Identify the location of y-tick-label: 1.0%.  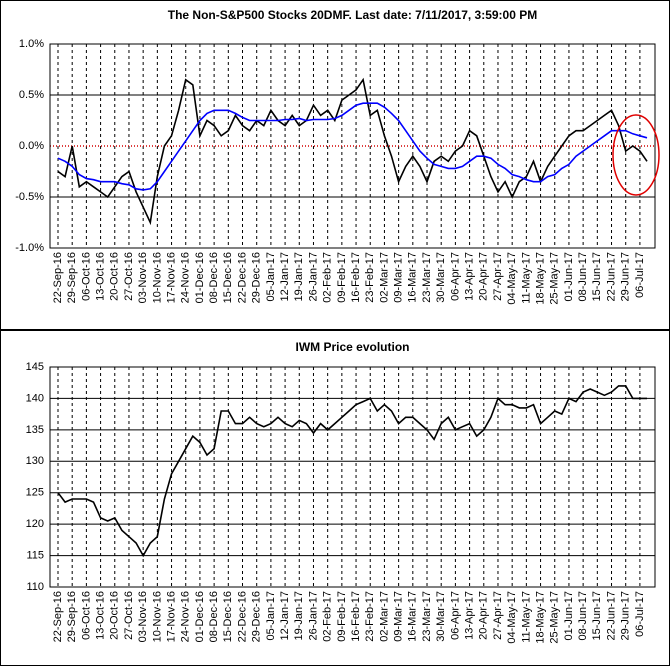
(31, 44).